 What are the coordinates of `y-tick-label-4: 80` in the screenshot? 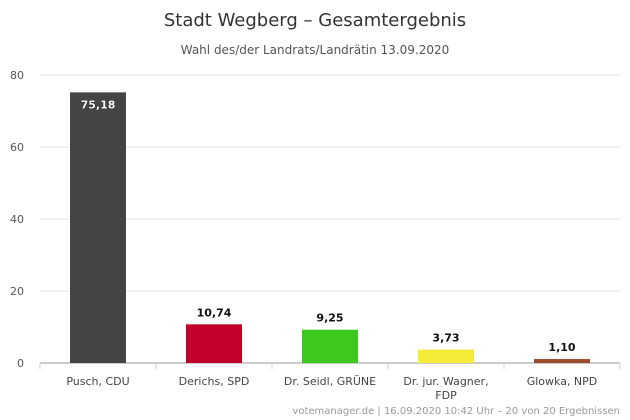 It's located at (17, 75).